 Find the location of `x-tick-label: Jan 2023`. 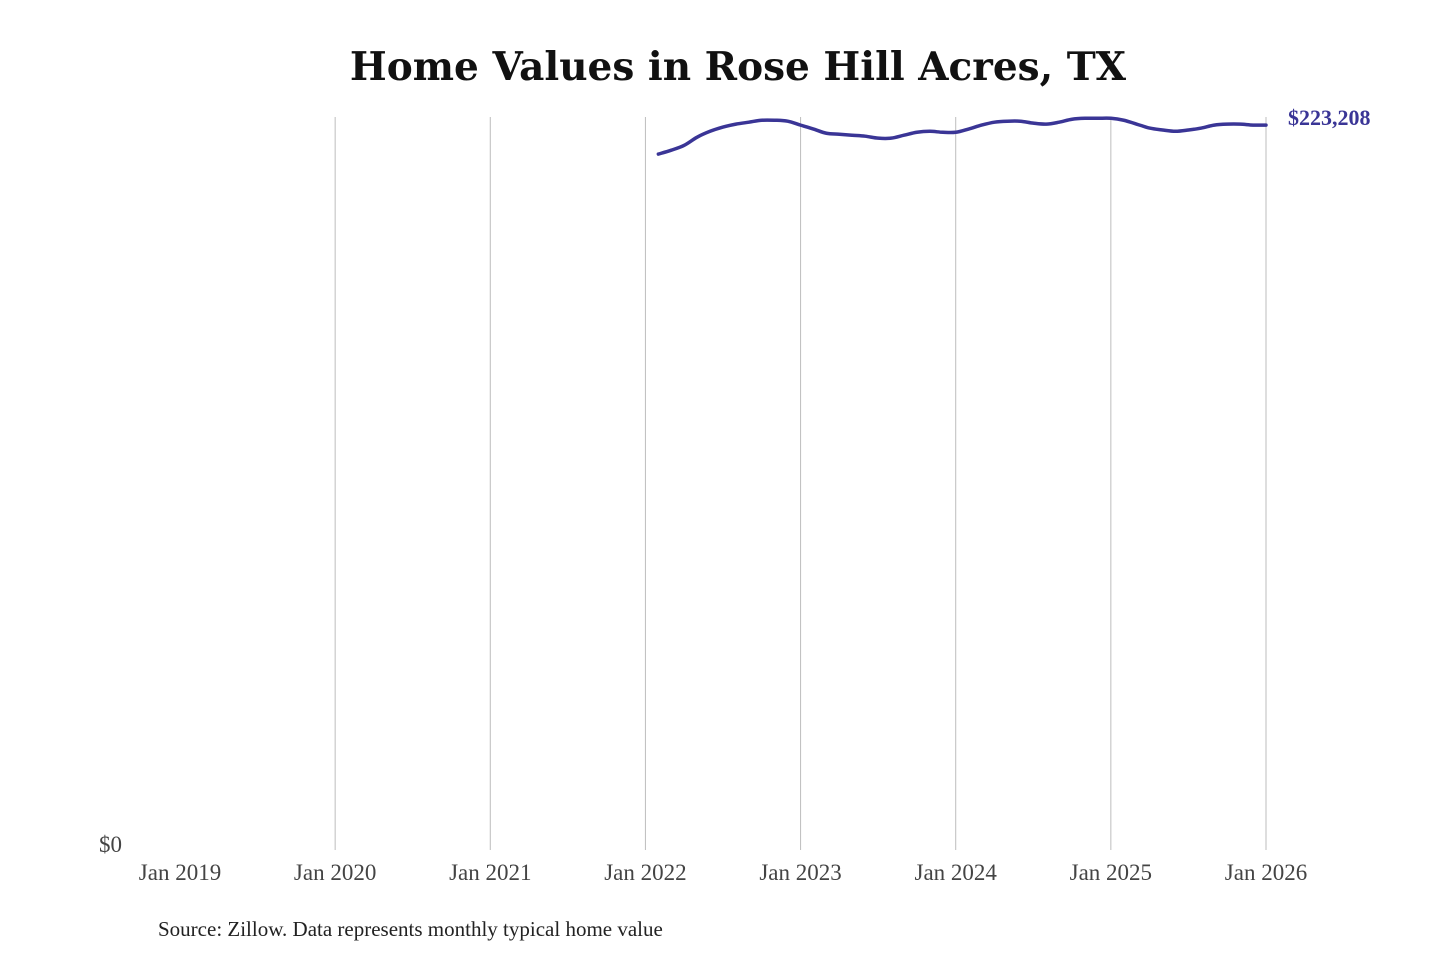

x-tick-label: Jan 2023 is located at coordinates (800, 872).